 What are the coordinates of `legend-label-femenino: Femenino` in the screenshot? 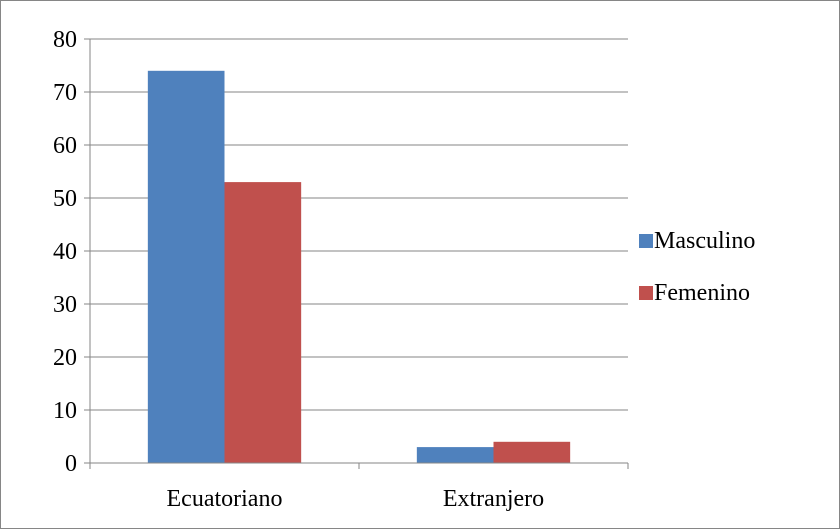 It's located at (702, 293).